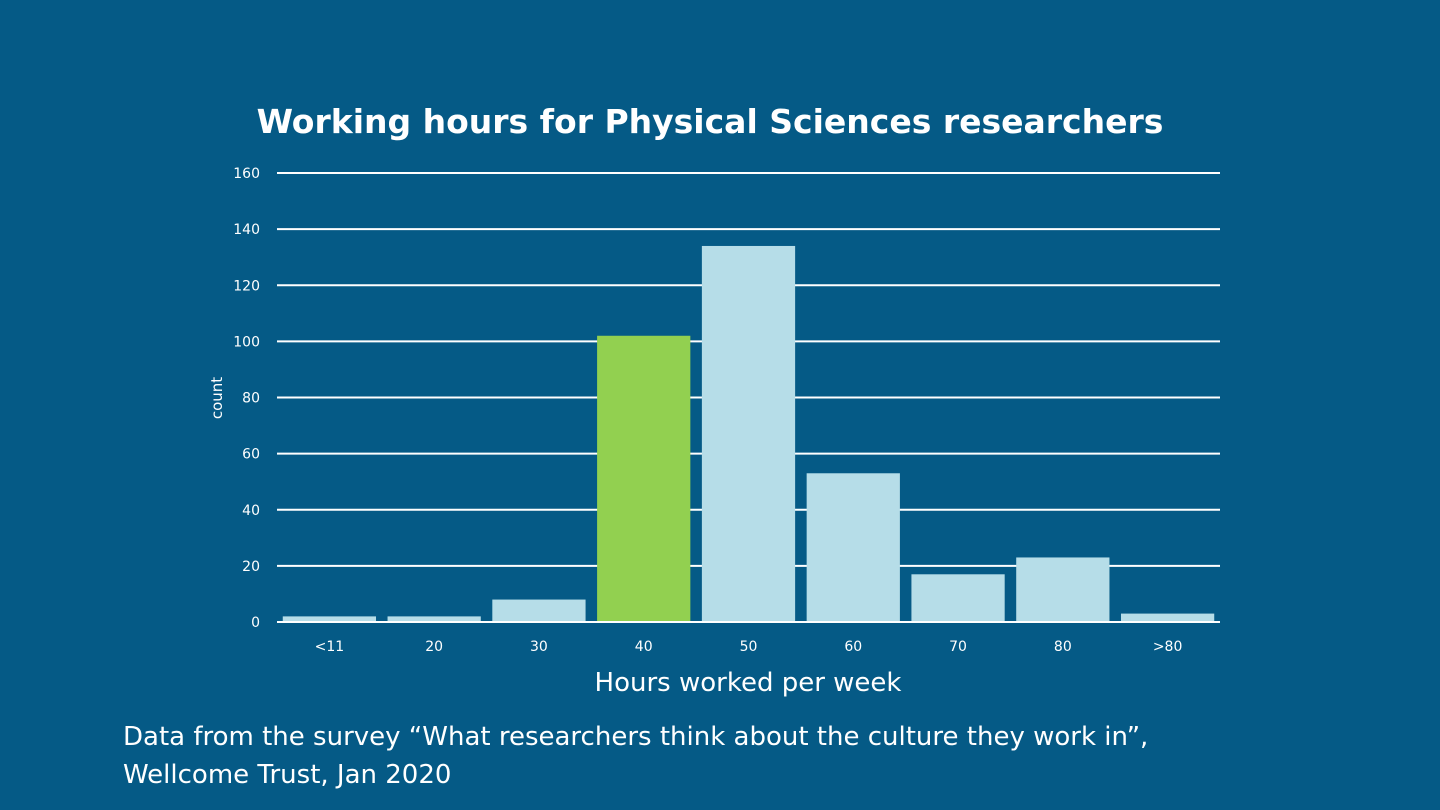  Describe the element at coordinates (246, 230) in the screenshot. I see `y-tick-label: 140` at that location.